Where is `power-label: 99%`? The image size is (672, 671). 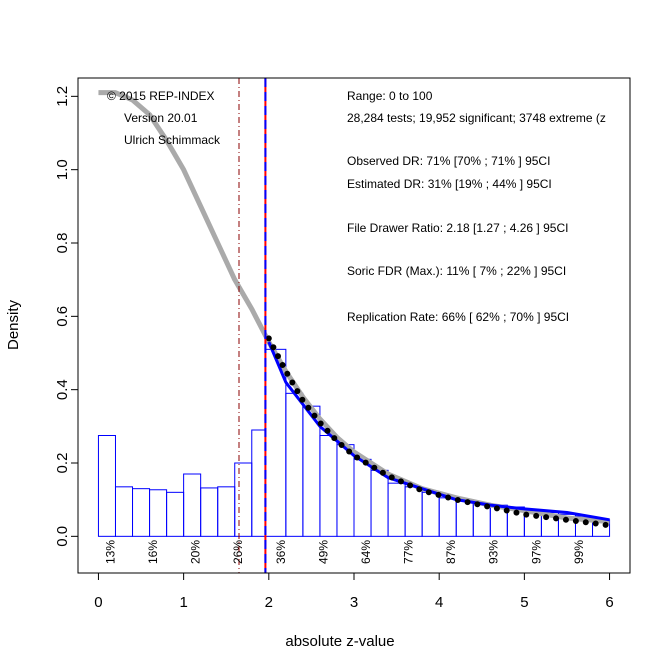 power-label: 99% is located at coordinates (579, 552).